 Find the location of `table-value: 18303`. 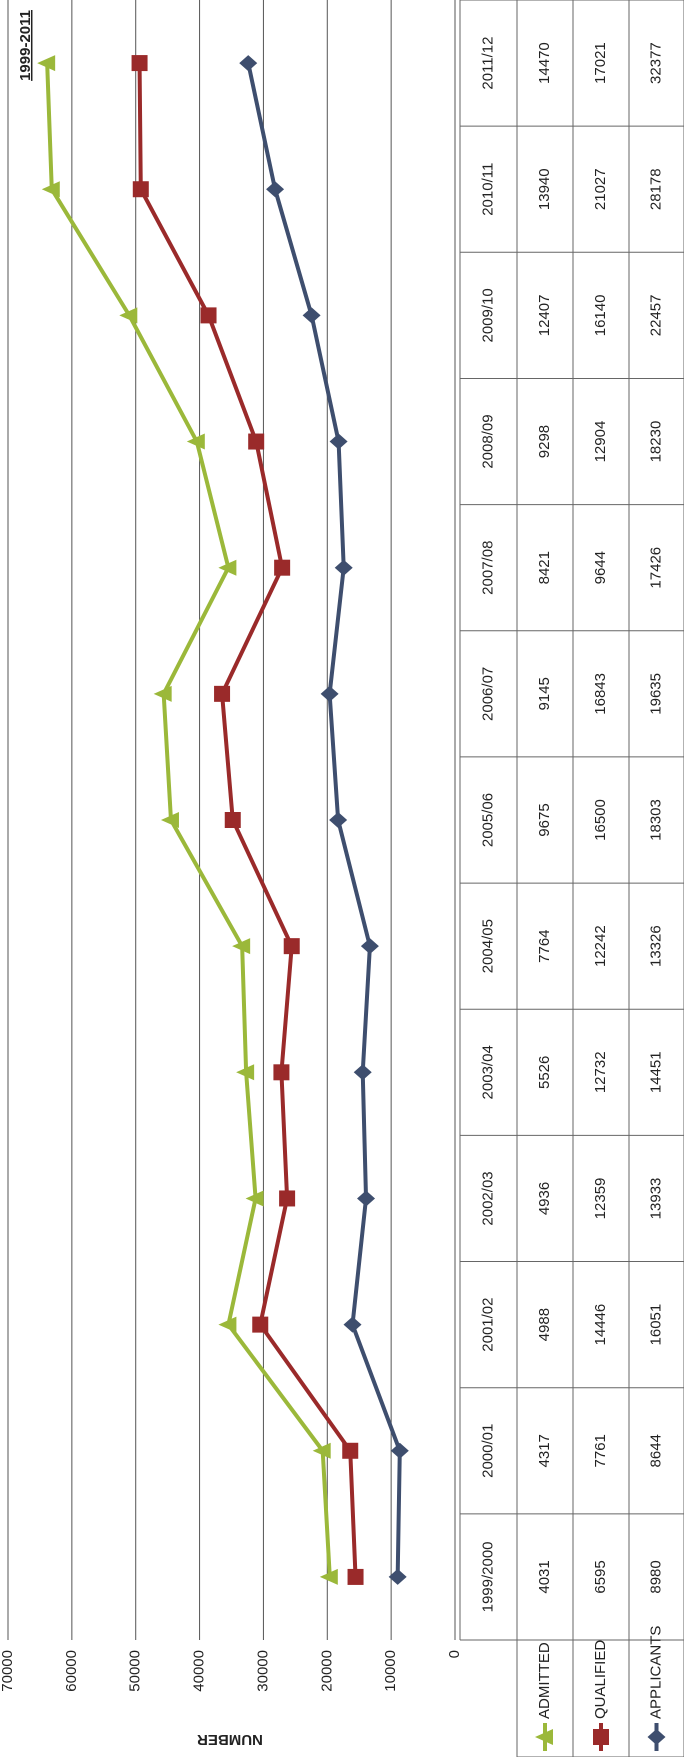

table-value: 18303 is located at coordinates (655, 820).